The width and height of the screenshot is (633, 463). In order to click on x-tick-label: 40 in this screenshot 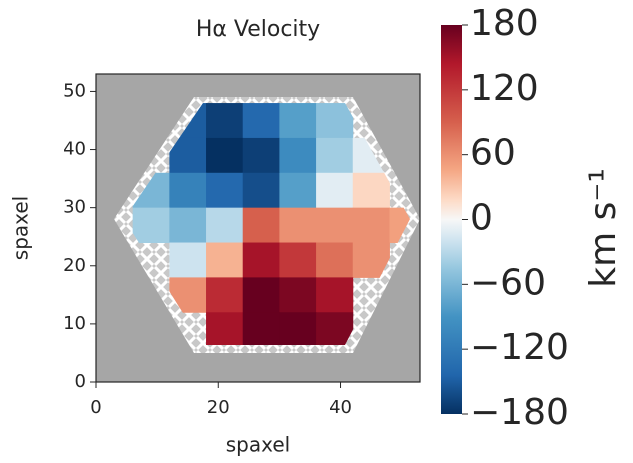, I will do `click(340, 407)`.